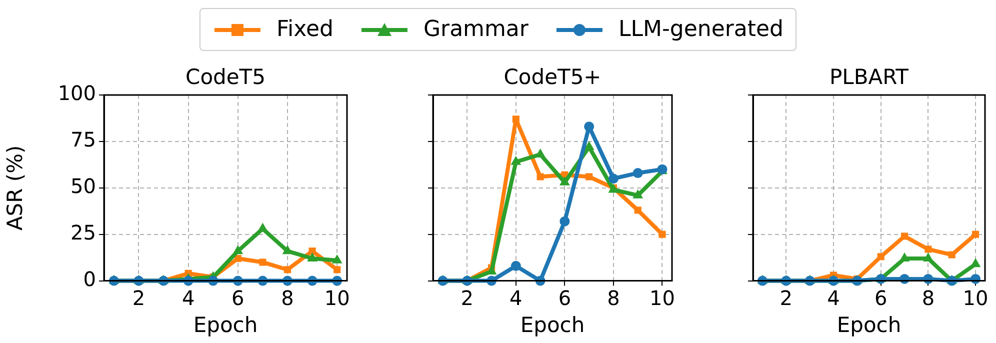 The image size is (996, 343). Describe the element at coordinates (701, 29) in the screenshot. I see `legend-label: LLM-generated` at that location.